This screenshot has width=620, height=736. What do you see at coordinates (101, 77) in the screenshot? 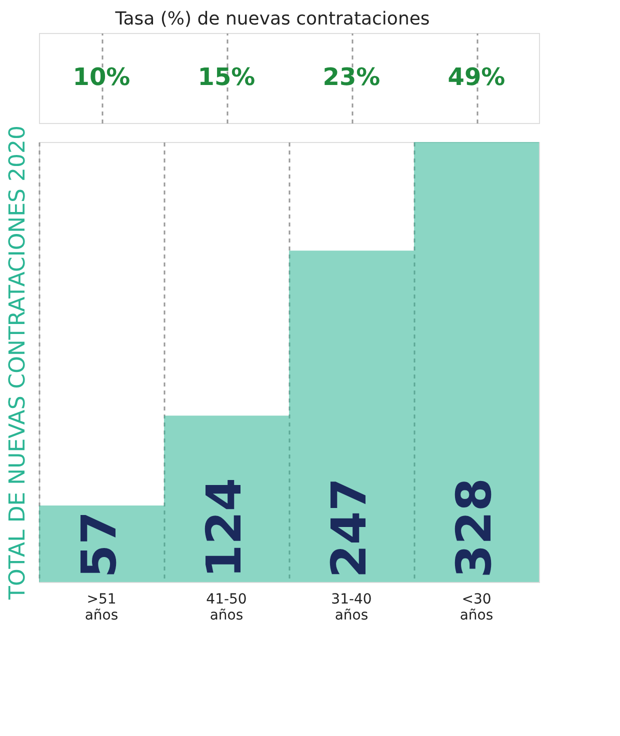
I see `text: 10%` at bounding box center [101, 77].